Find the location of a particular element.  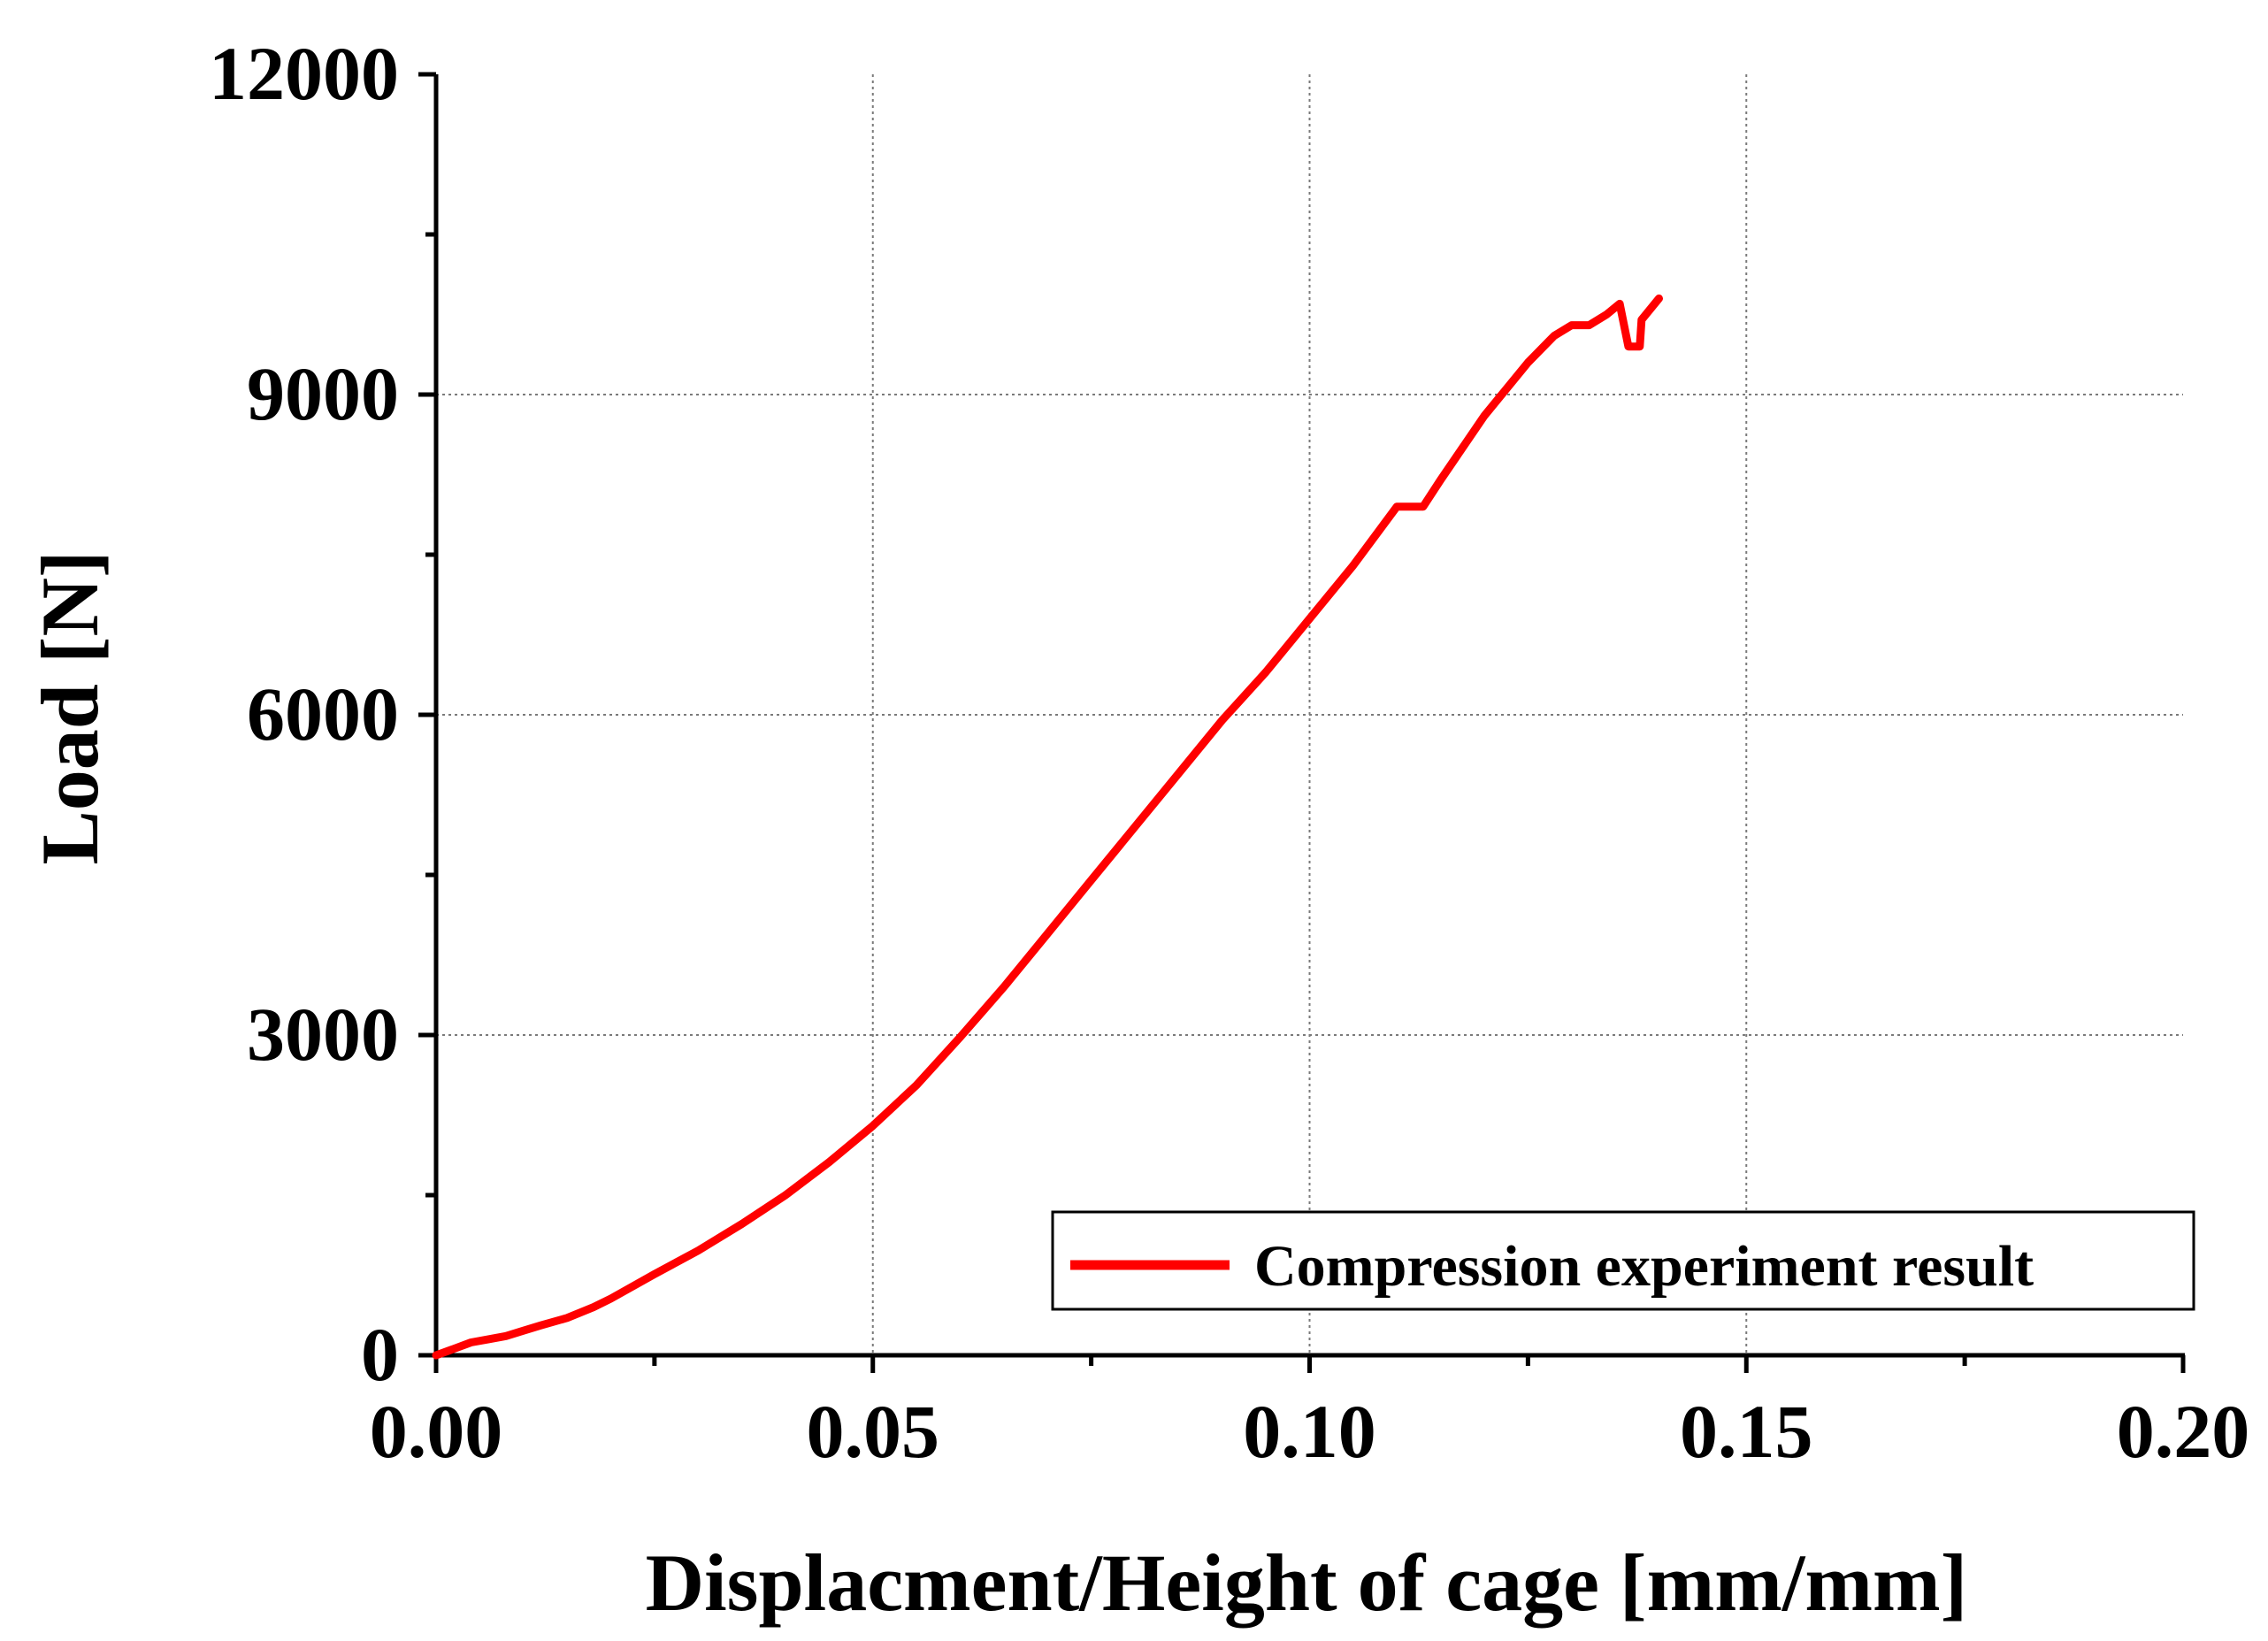

y-tick-label: 12000 is located at coordinates (304, 74).